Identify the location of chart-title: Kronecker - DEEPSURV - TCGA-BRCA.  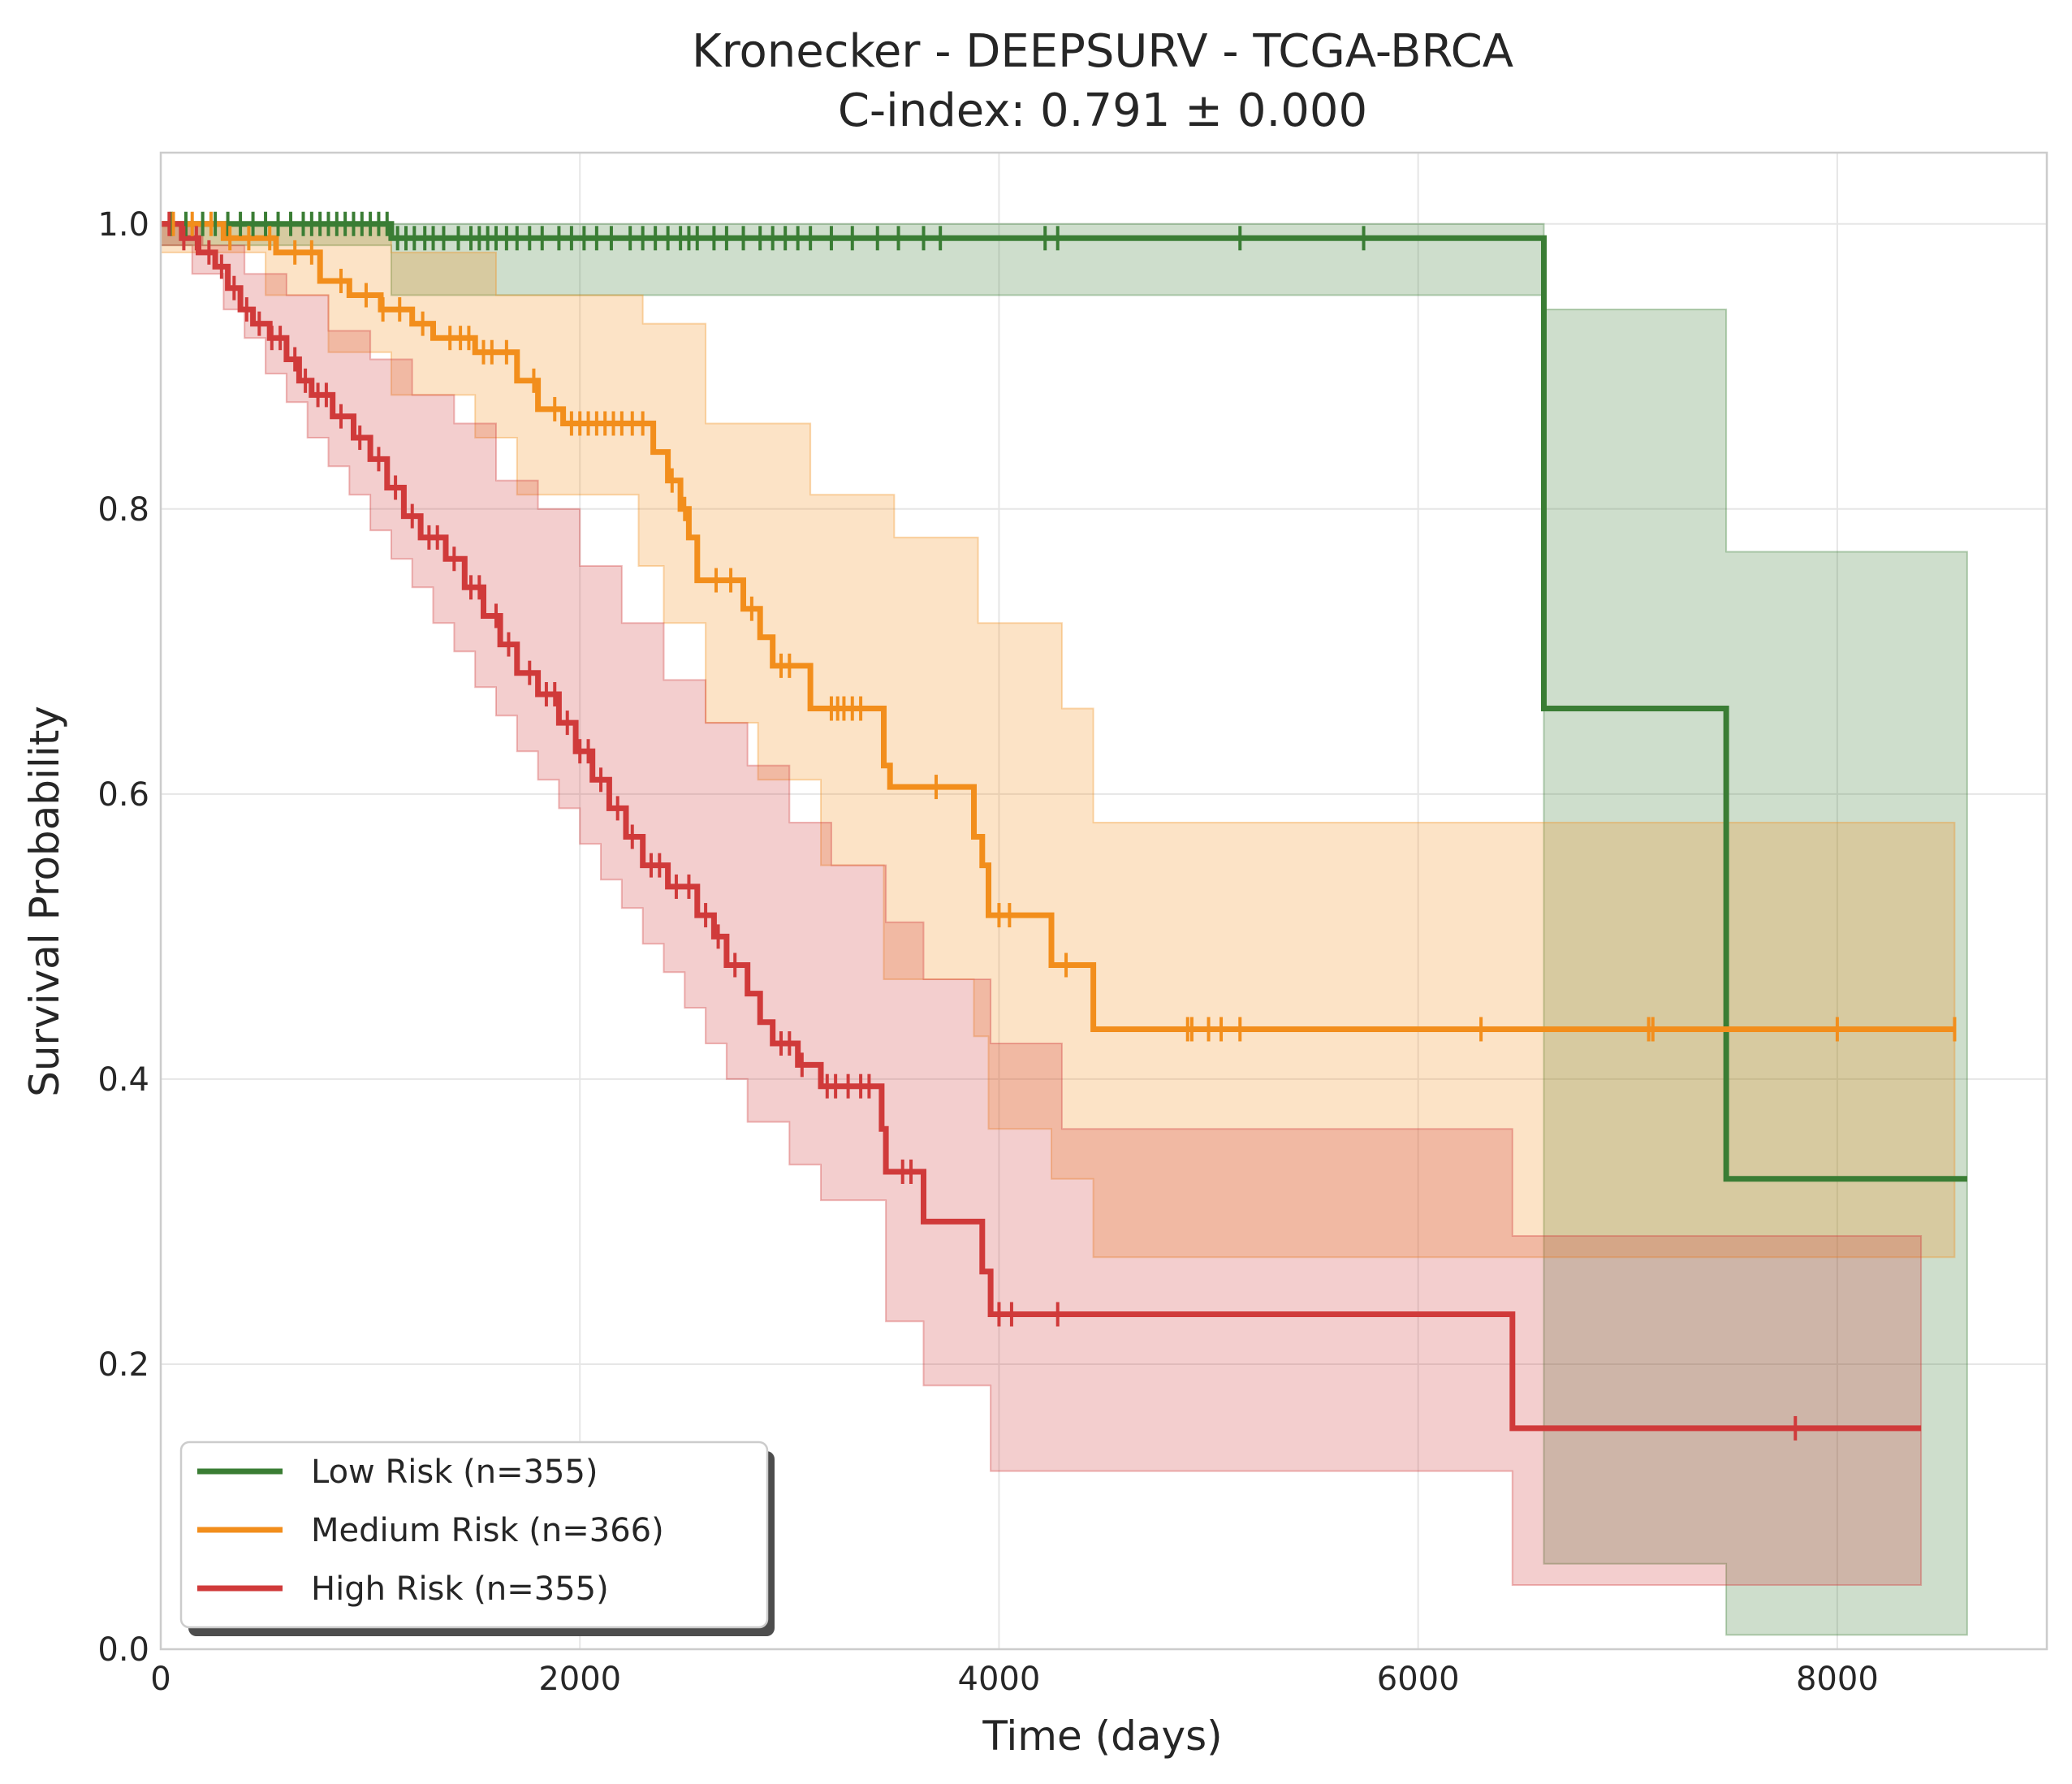
(1102, 51).